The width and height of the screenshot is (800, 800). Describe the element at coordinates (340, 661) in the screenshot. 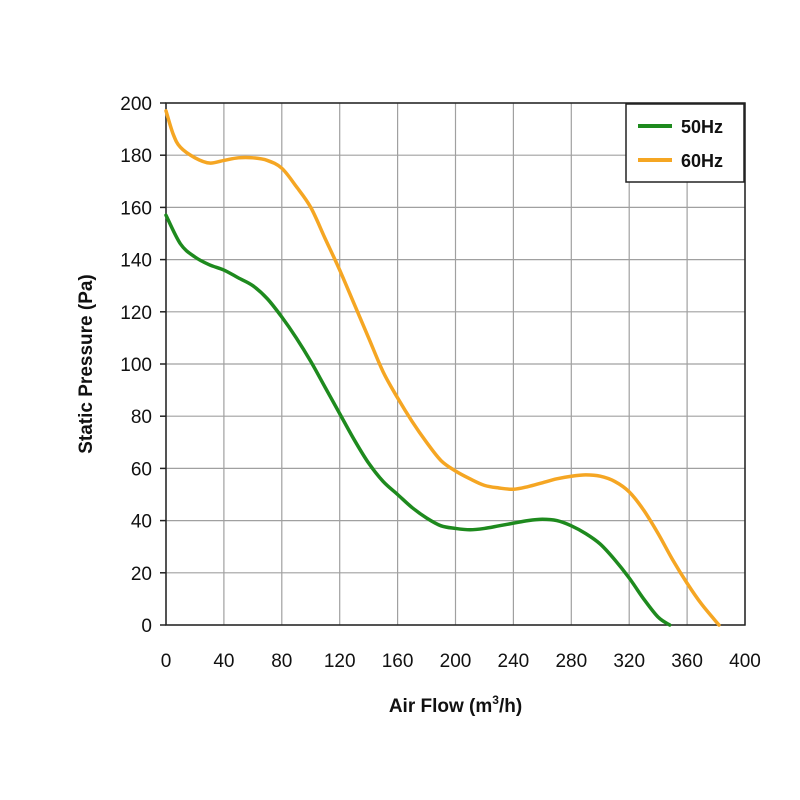

I see `x-tick-label: 120` at that location.